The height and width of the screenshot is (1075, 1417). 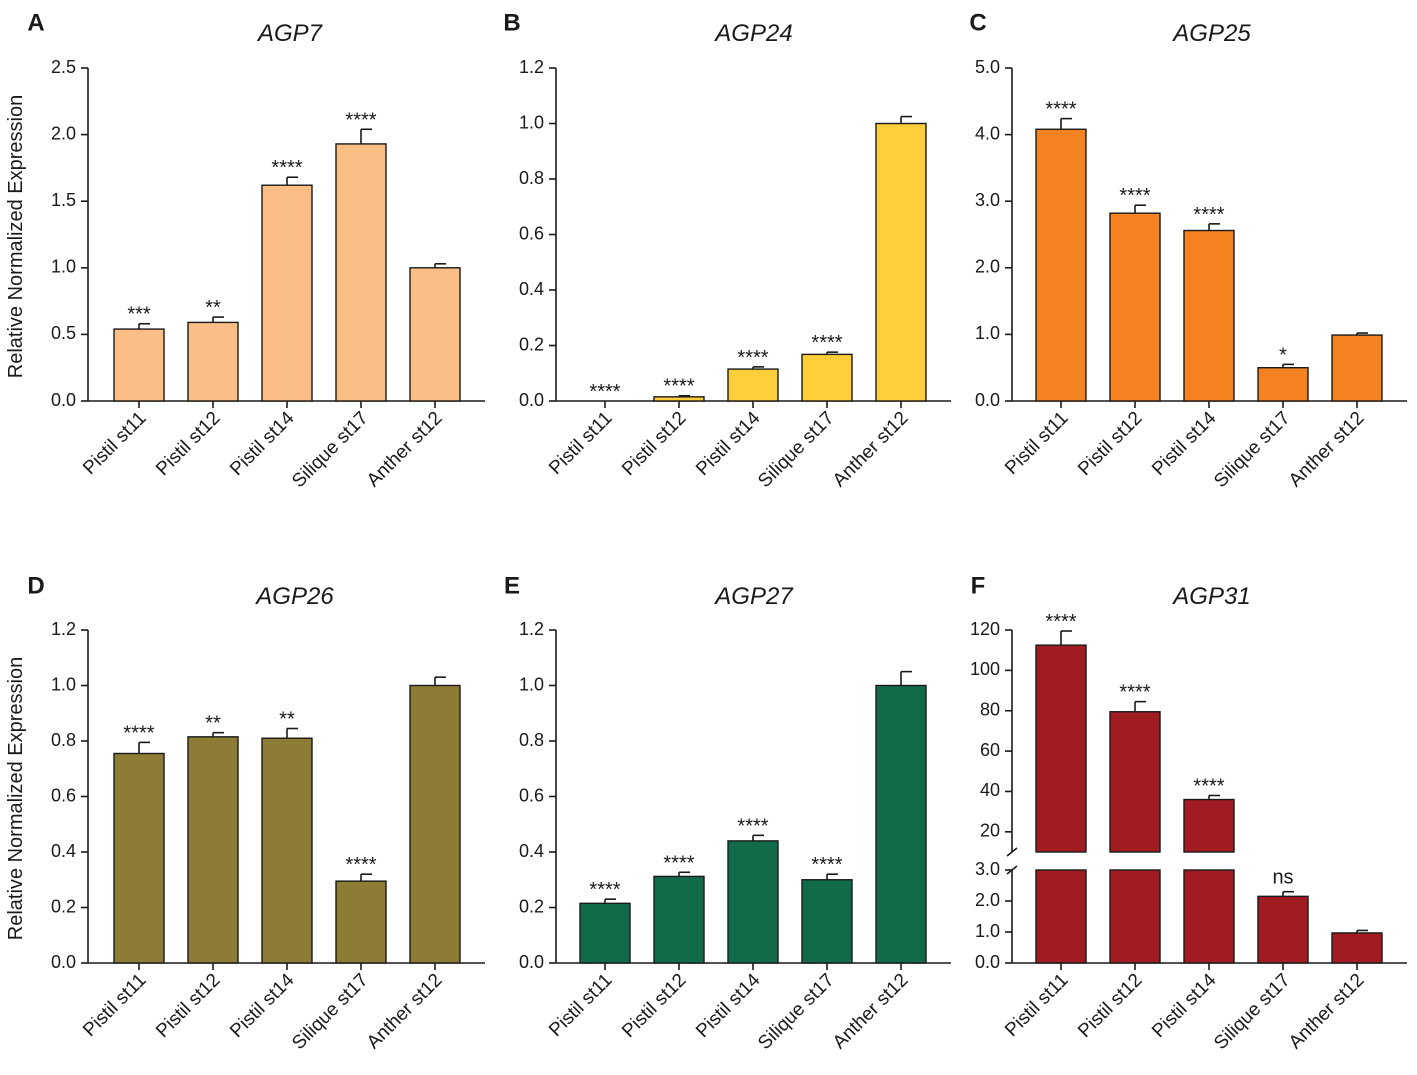 What do you see at coordinates (1283, 355) in the screenshot?
I see `significance-label: *` at bounding box center [1283, 355].